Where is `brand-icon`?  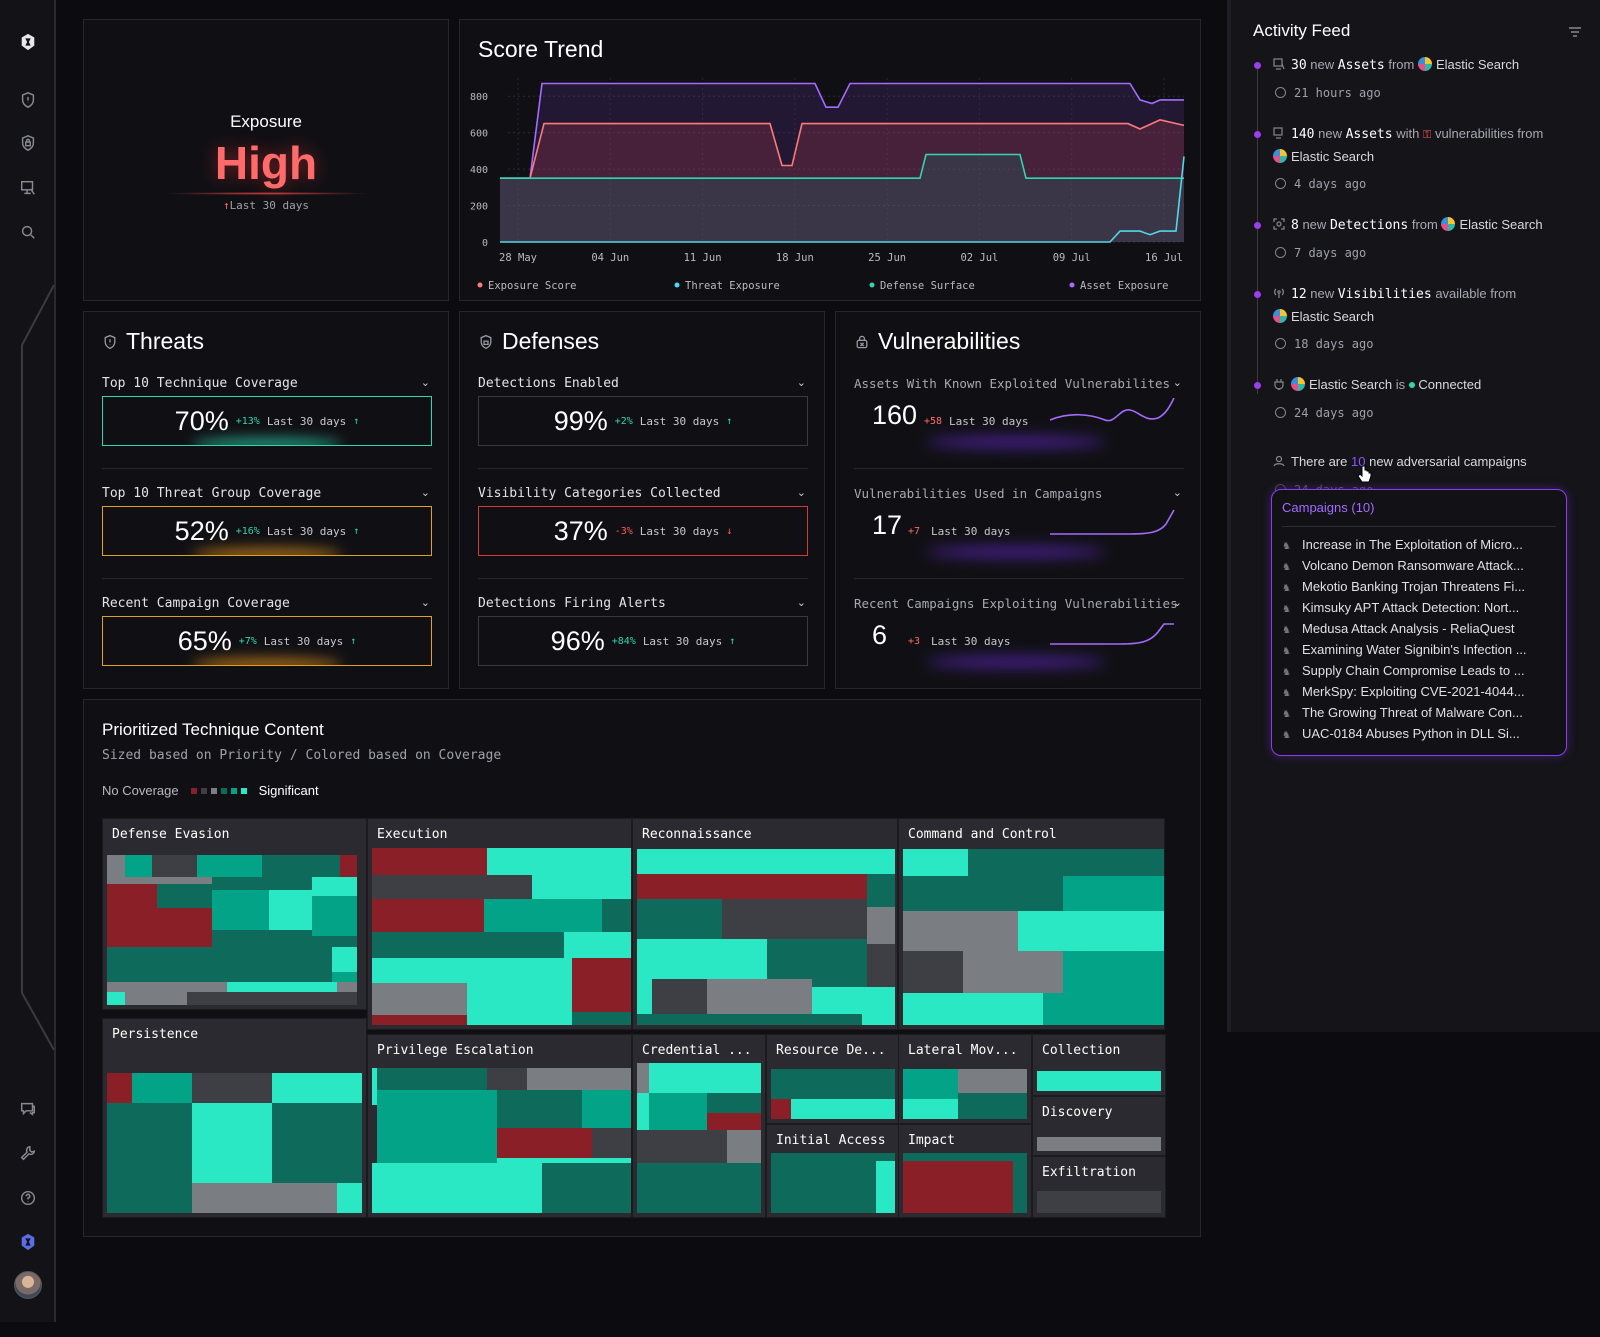 brand-icon is located at coordinates (28, 1242).